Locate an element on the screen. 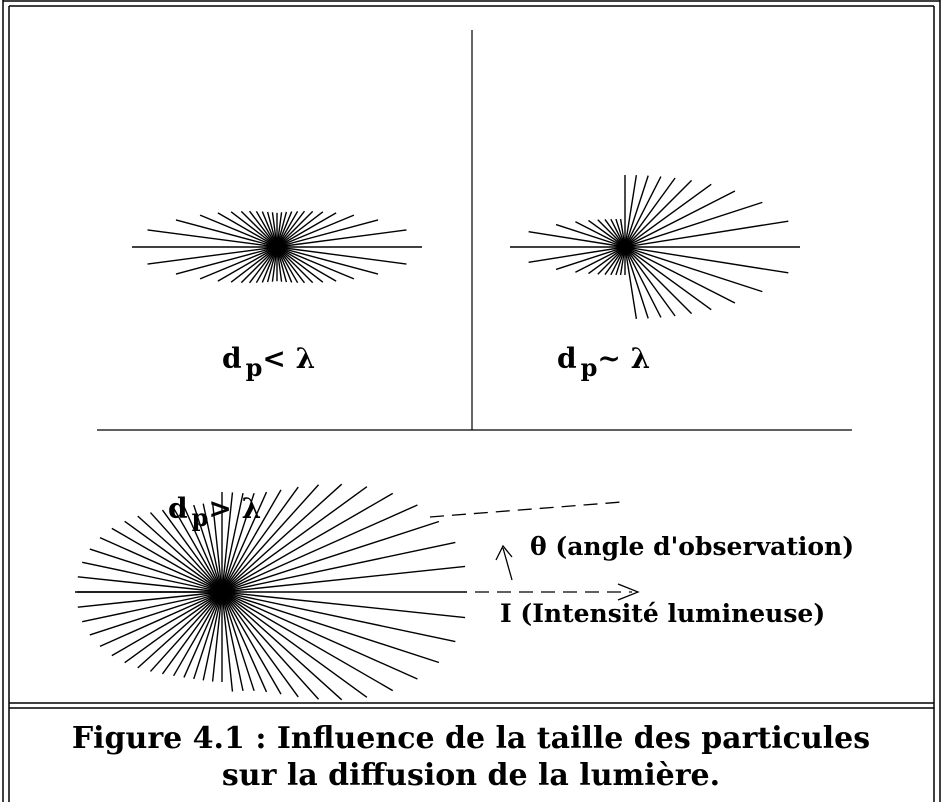  annotation-arrows is located at coordinates (534, 551).